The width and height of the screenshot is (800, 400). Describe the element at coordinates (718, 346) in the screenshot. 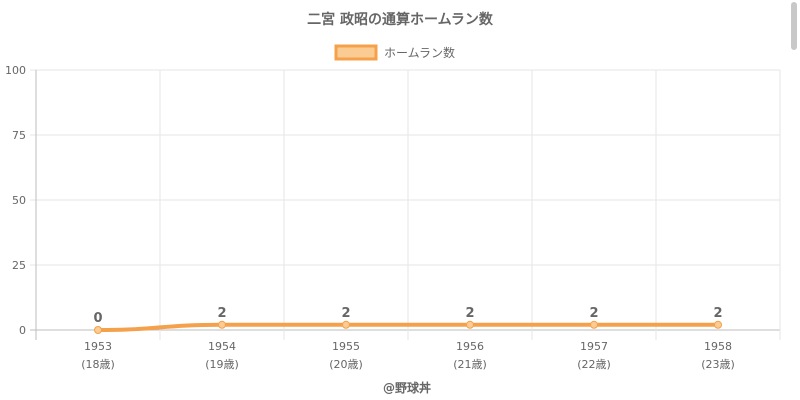

I see `x-tick-label: 1958` at that location.